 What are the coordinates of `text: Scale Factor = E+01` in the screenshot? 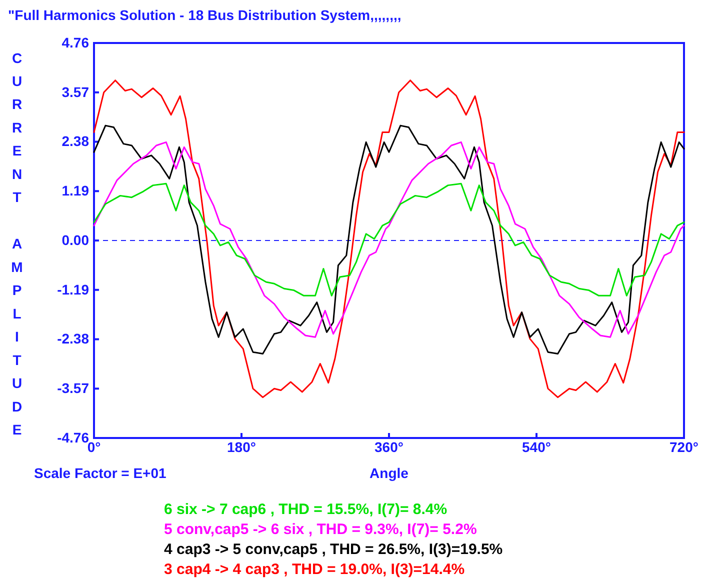 It's located at (100, 473).